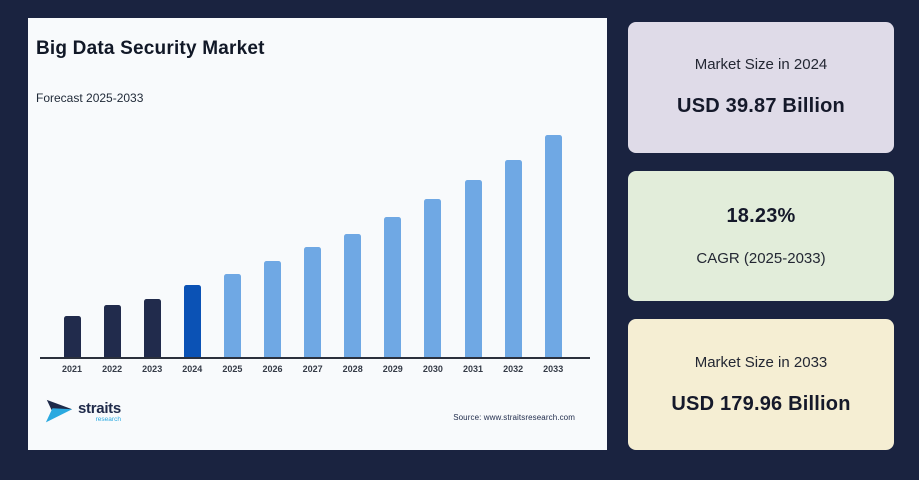 The width and height of the screenshot is (919, 480). Describe the element at coordinates (553, 369) in the screenshot. I see `x-axis-label-2033: 2033` at that location.